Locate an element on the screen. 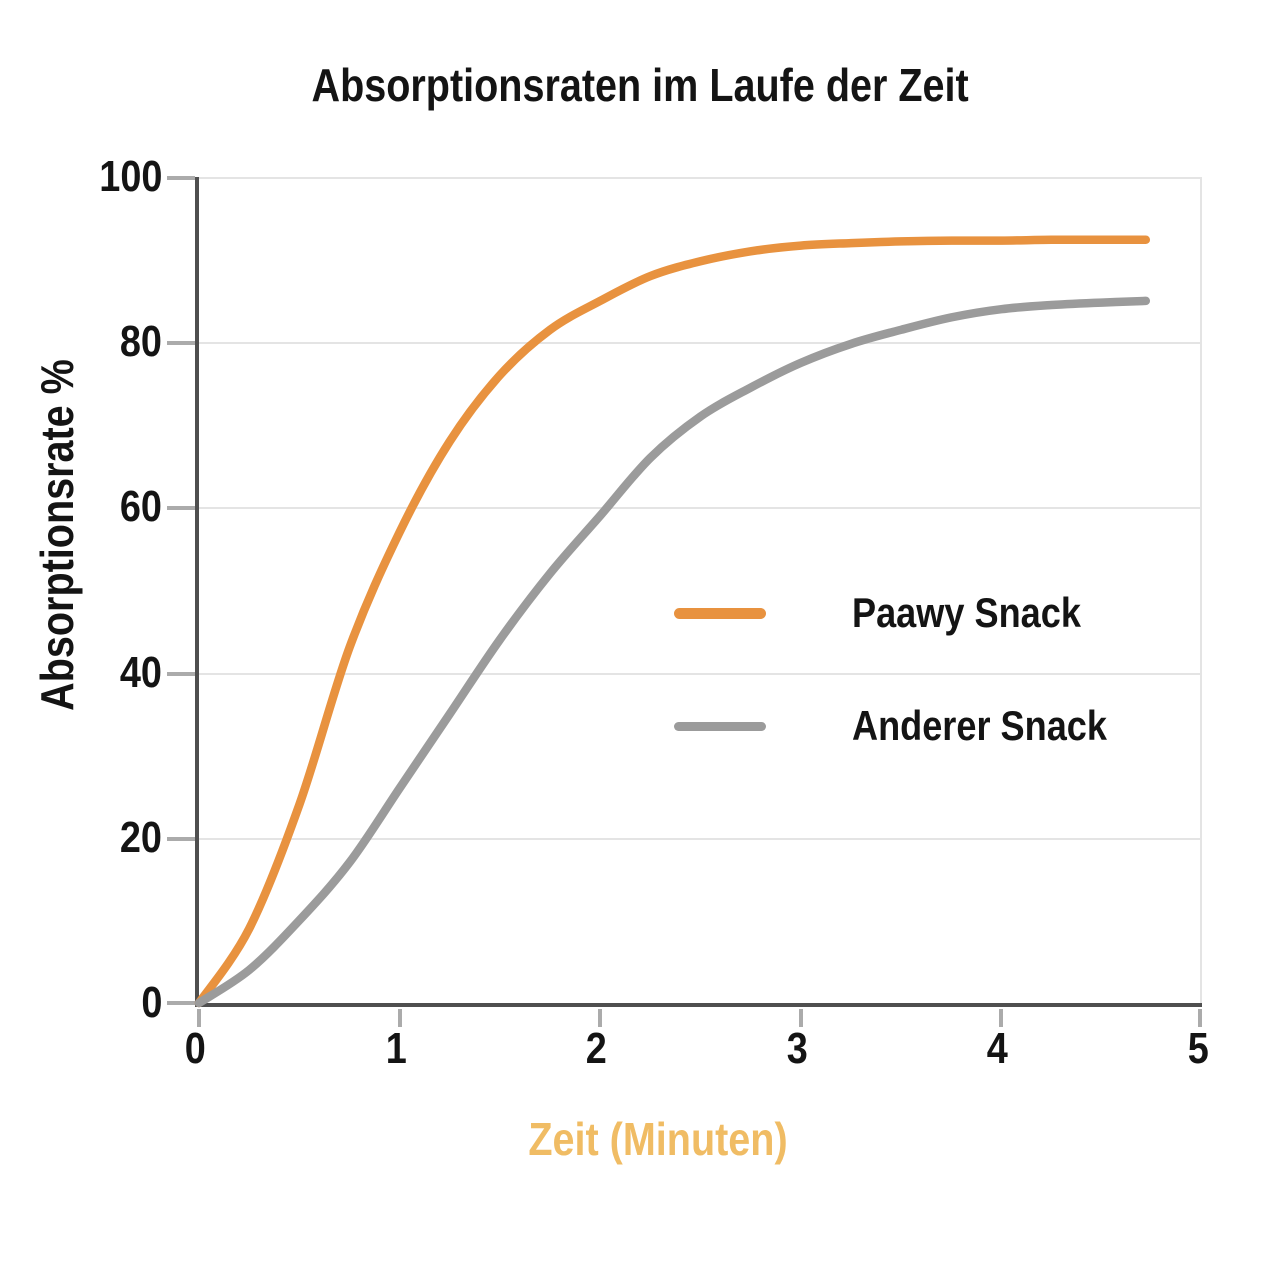 The width and height of the screenshot is (1280, 1280). legend-item-anderer-snack: Anderer Snack is located at coordinates (911, 726).